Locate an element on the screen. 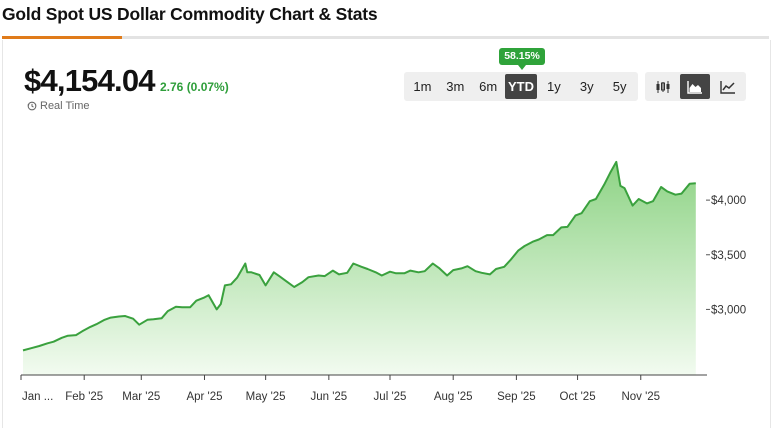 This screenshot has height=429, width=779. realtime-label: Real Time is located at coordinates (65, 106).